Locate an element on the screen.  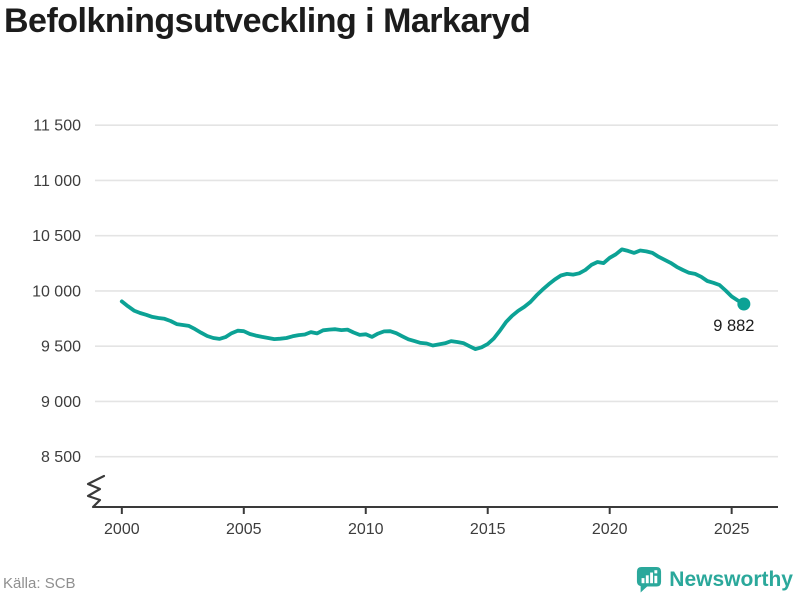
y-tick-label: 9 000 is located at coordinates (61, 402).